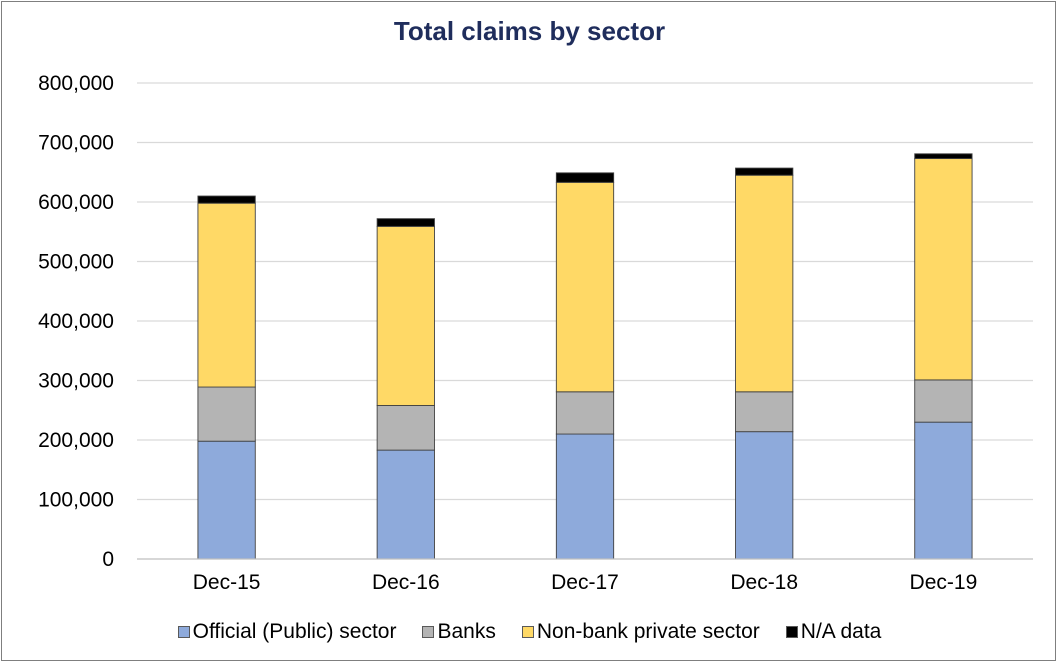 Image resolution: width=1059 pixels, height=664 pixels. What do you see at coordinates (76, 202) in the screenshot?
I see `y-tick-label: 600,000` at bounding box center [76, 202].